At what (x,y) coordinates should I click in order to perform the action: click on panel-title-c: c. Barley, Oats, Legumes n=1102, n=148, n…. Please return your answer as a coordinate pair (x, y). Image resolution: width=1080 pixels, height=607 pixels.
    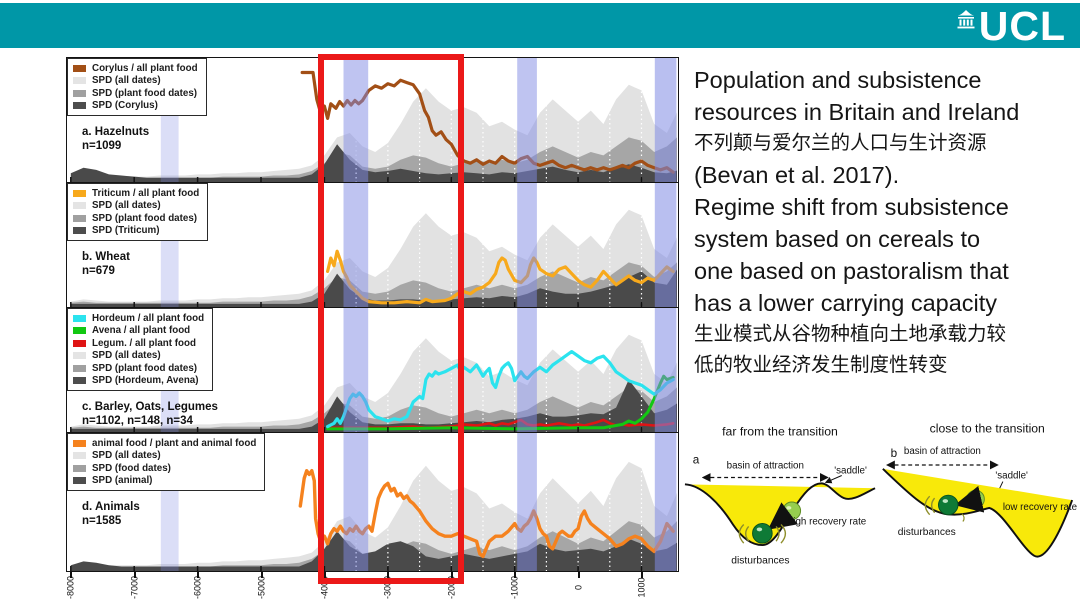
    Looking at the image, I should click on (150, 414).